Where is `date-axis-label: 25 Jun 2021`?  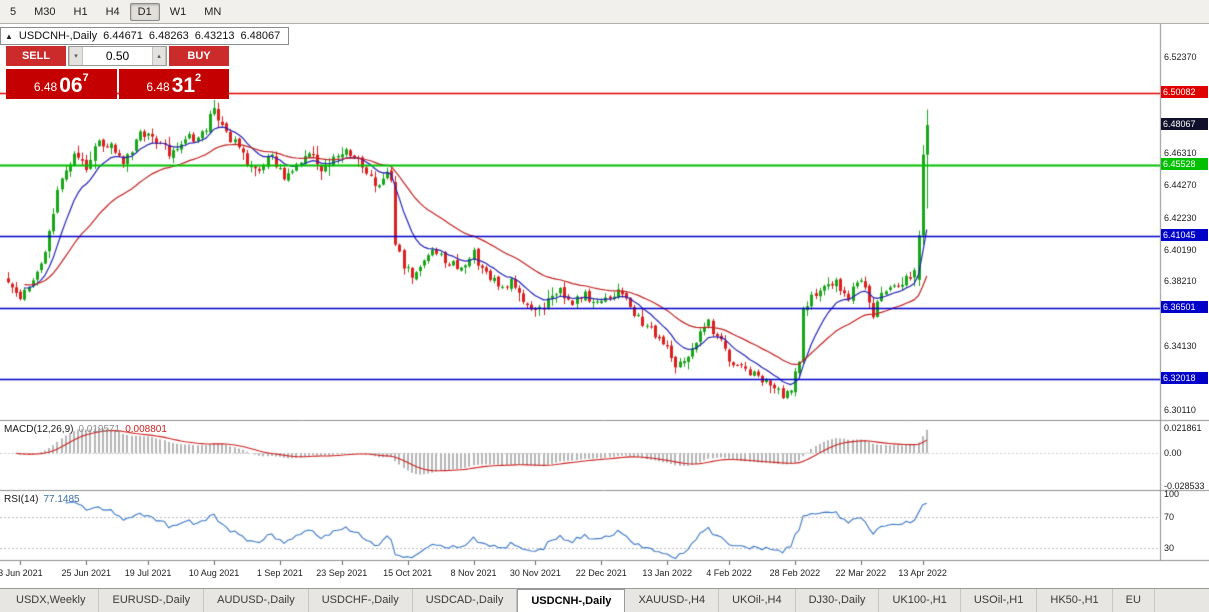
date-axis-label: 25 Jun 2021 is located at coordinates (86, 573).